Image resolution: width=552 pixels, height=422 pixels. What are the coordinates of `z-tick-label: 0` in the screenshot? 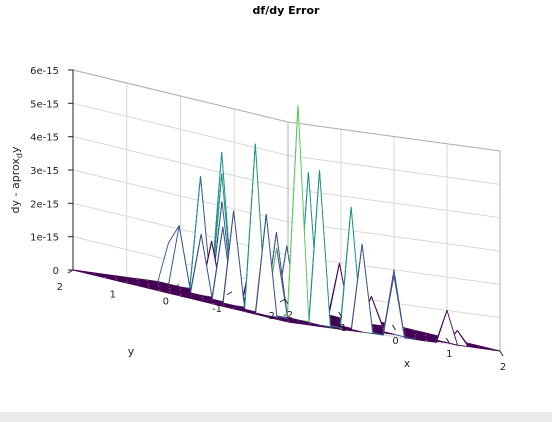 It's located at (56, 271).